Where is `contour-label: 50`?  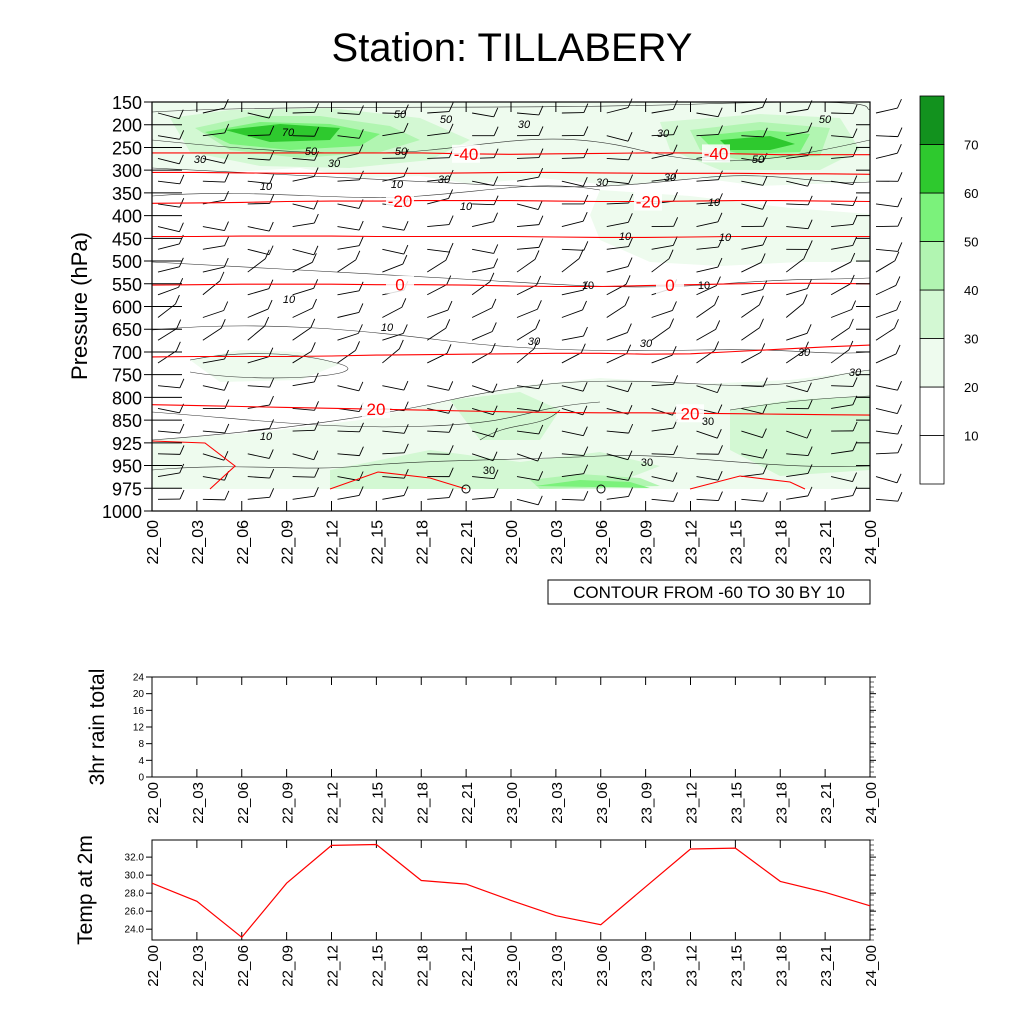
contour-label: 50 is located at coordinates (825, 120).